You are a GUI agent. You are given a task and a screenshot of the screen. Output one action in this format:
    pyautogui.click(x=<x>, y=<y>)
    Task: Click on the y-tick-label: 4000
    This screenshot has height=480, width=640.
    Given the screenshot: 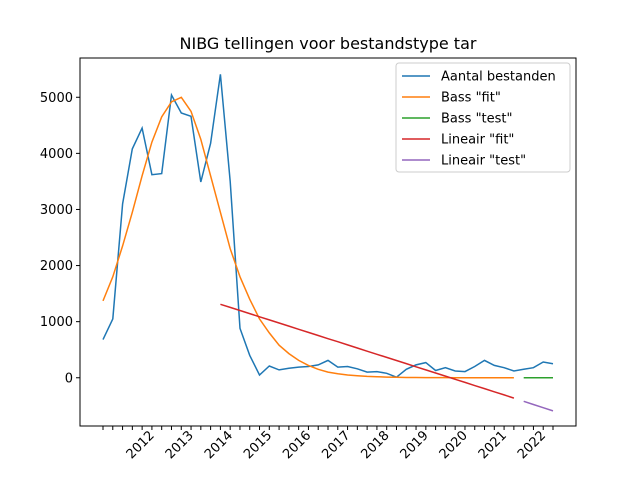 What is the action you would take?
    pyautogui.click(x=56, y=154)
    